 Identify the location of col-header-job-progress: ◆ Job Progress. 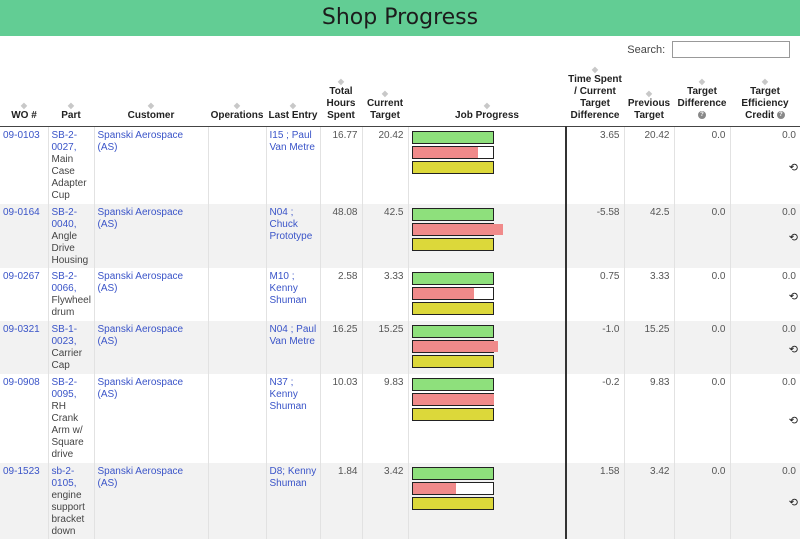
(487, 94).